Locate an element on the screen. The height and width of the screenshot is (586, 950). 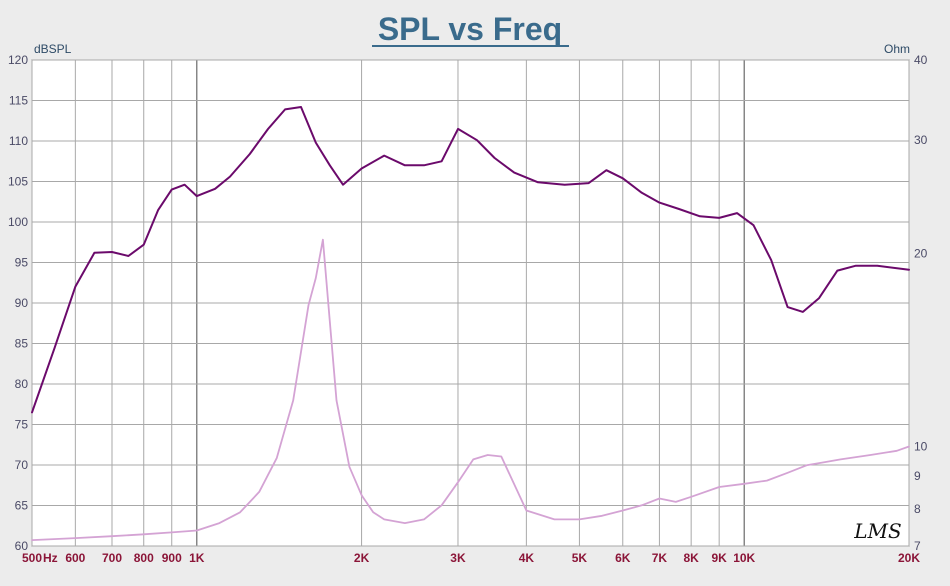
lms-logo: LMS is located at coordinates (877, 531).